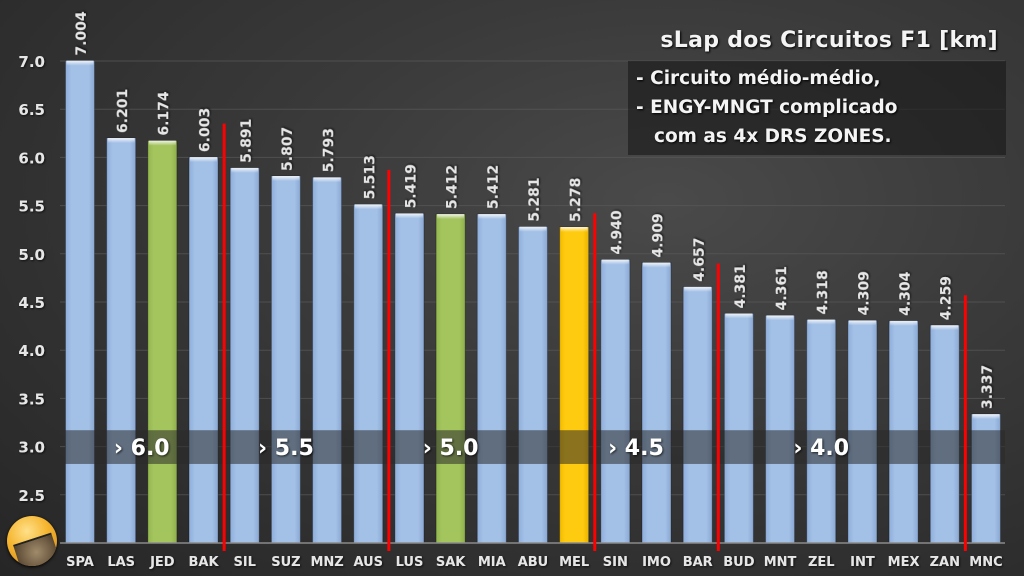 Image resolution: width=1024 pixels, height=576 pixels. I want to click on bar-bud, so click(738, 428).